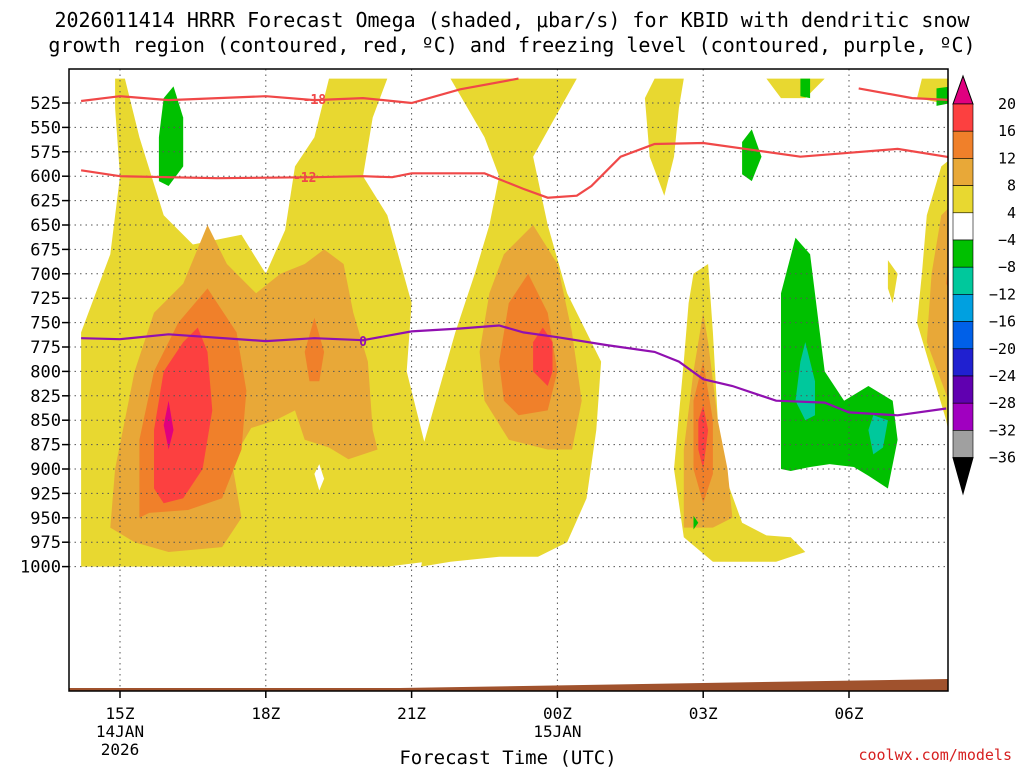 Image resolution: width=1024 pixels, height=768 pixels. Describe the element at coordinates (507, 757) in the screenshot. I see `x-axis-title: Forecast Time (UTC)` at that location.